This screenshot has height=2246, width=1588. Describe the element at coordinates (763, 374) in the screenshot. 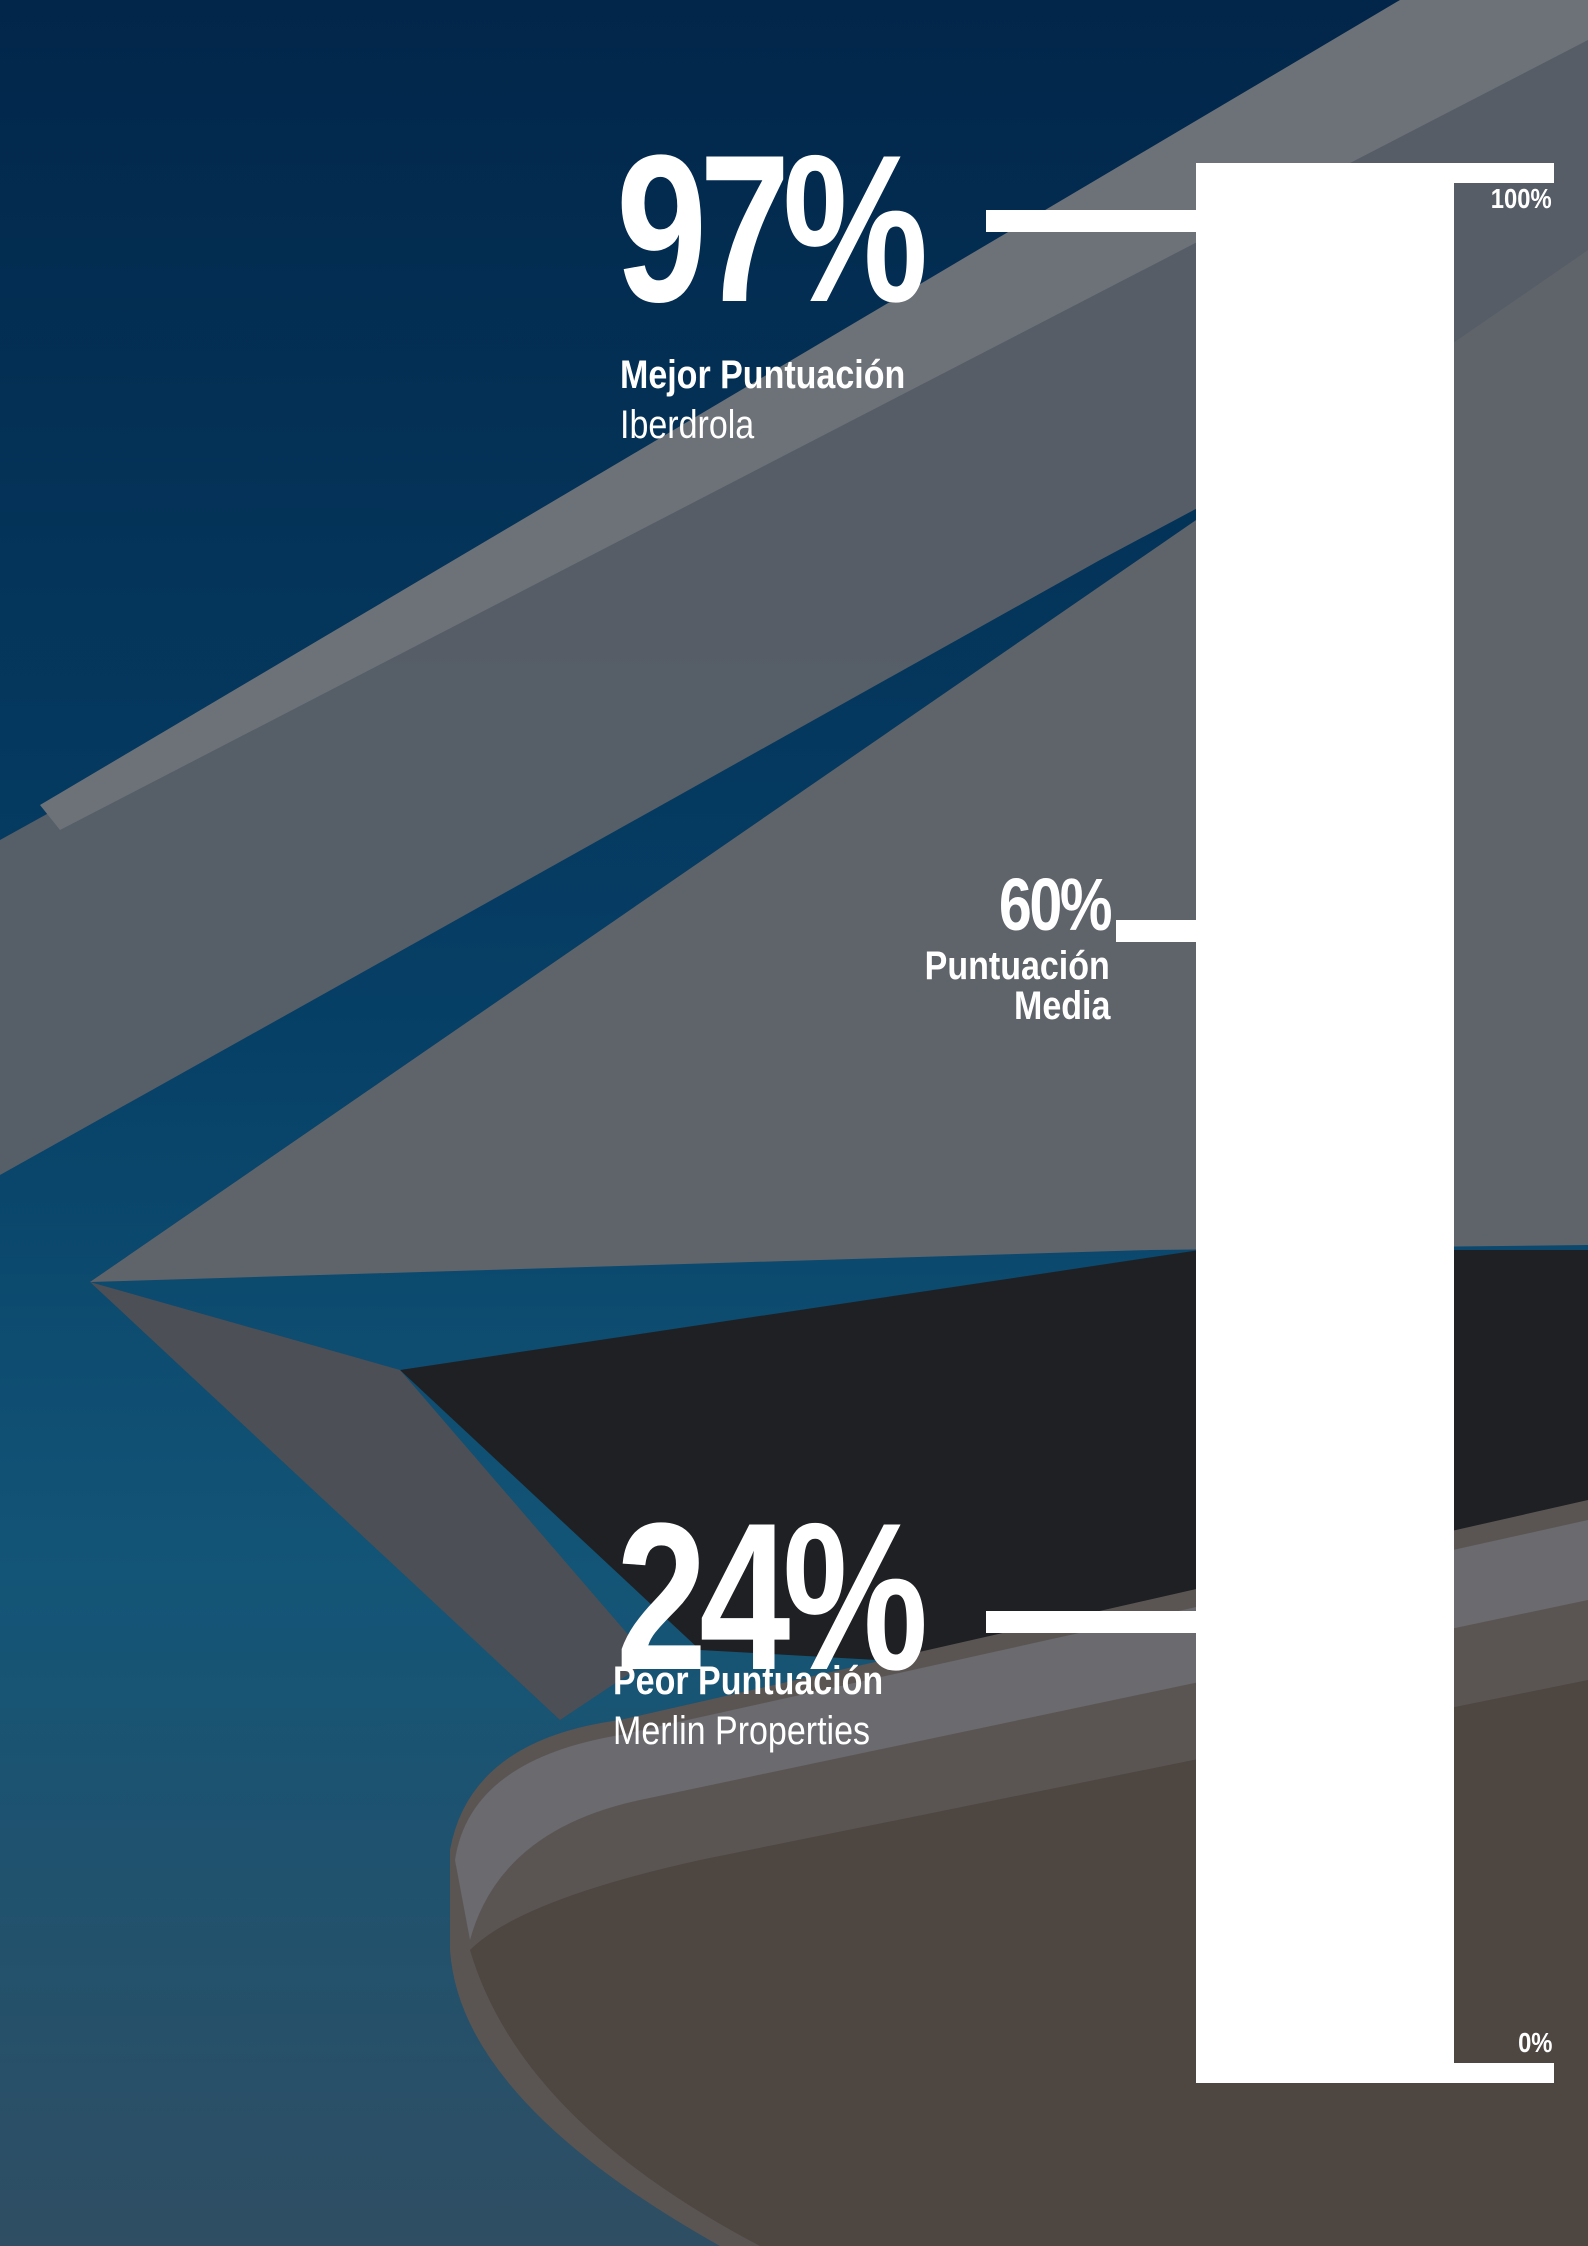

I see `best-score-label: Mejor Puntuación` at that location.